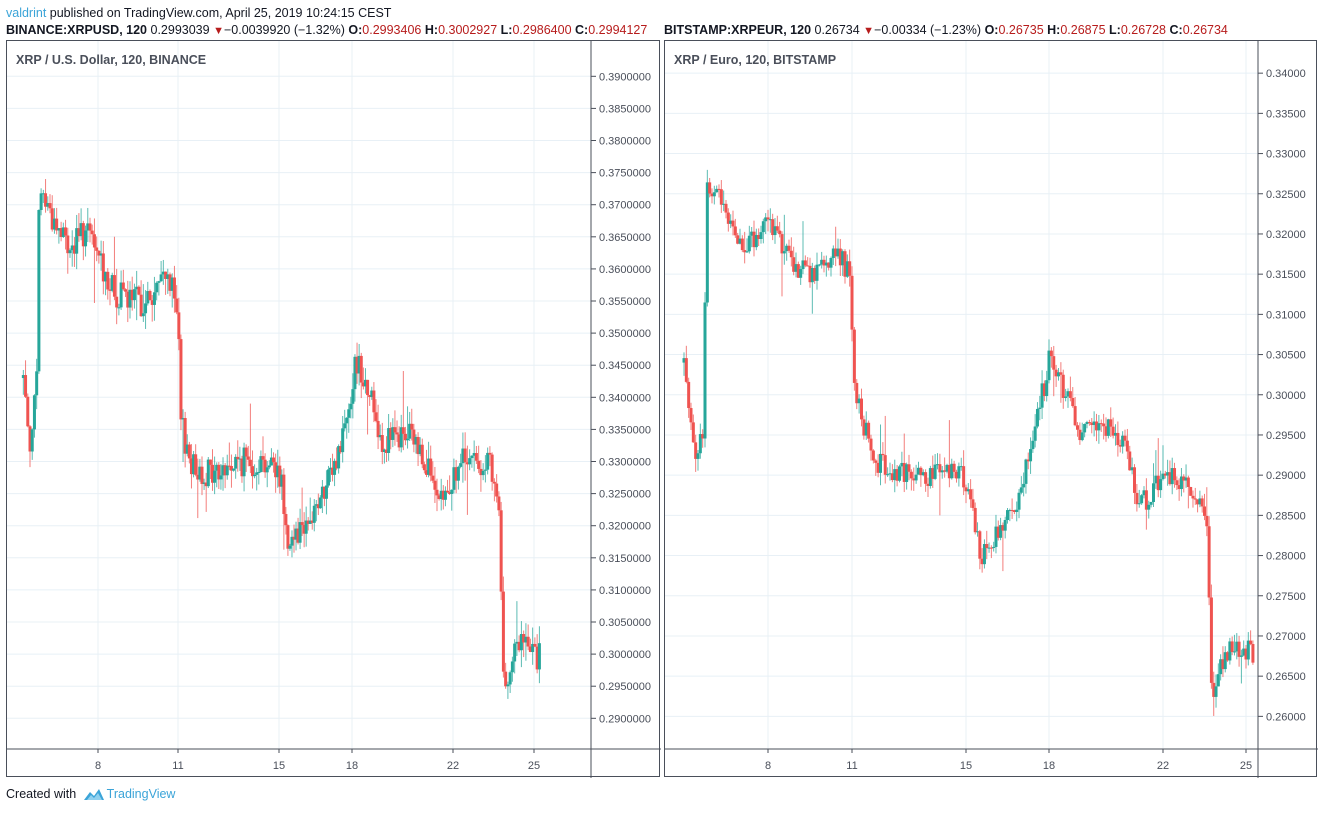 The width and height of the screenshot is (1323, 813). What do you see at coordinates (1205, 30) in the screenshot?
I see `right-close: 0.26734` at bounding box center [1205, 30].